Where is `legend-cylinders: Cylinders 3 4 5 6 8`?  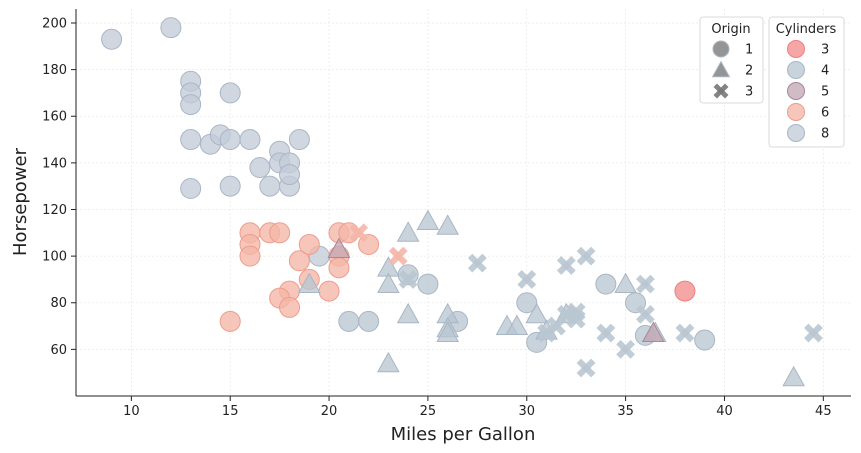 legend-cylinders: Cylinders 3 4 5 6 8 is located at coordinates (806, 82).